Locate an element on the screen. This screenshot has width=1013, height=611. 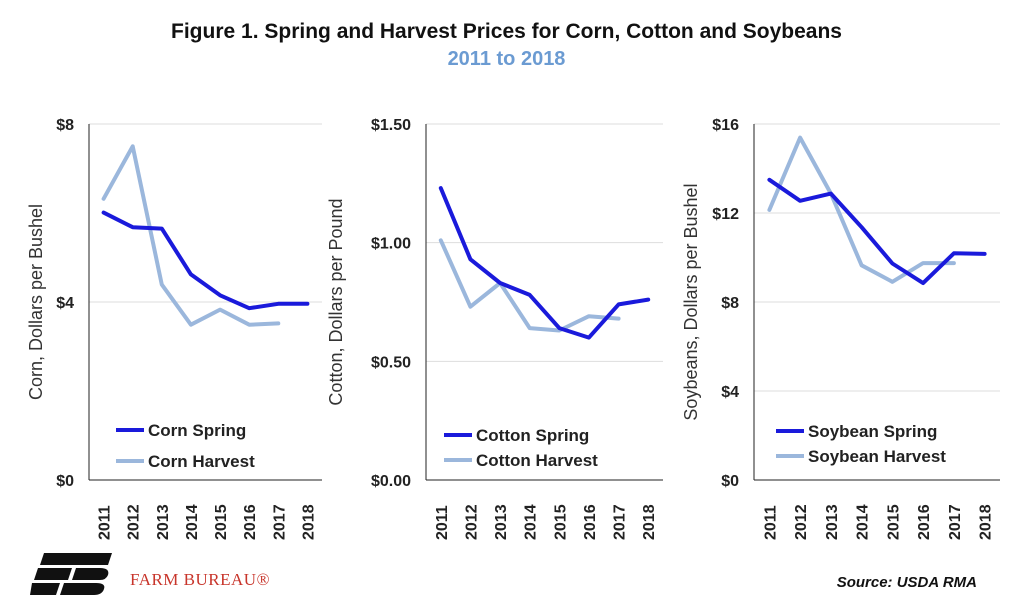
legend-label: Cotton Harvest is located at coordinates (537, 460).